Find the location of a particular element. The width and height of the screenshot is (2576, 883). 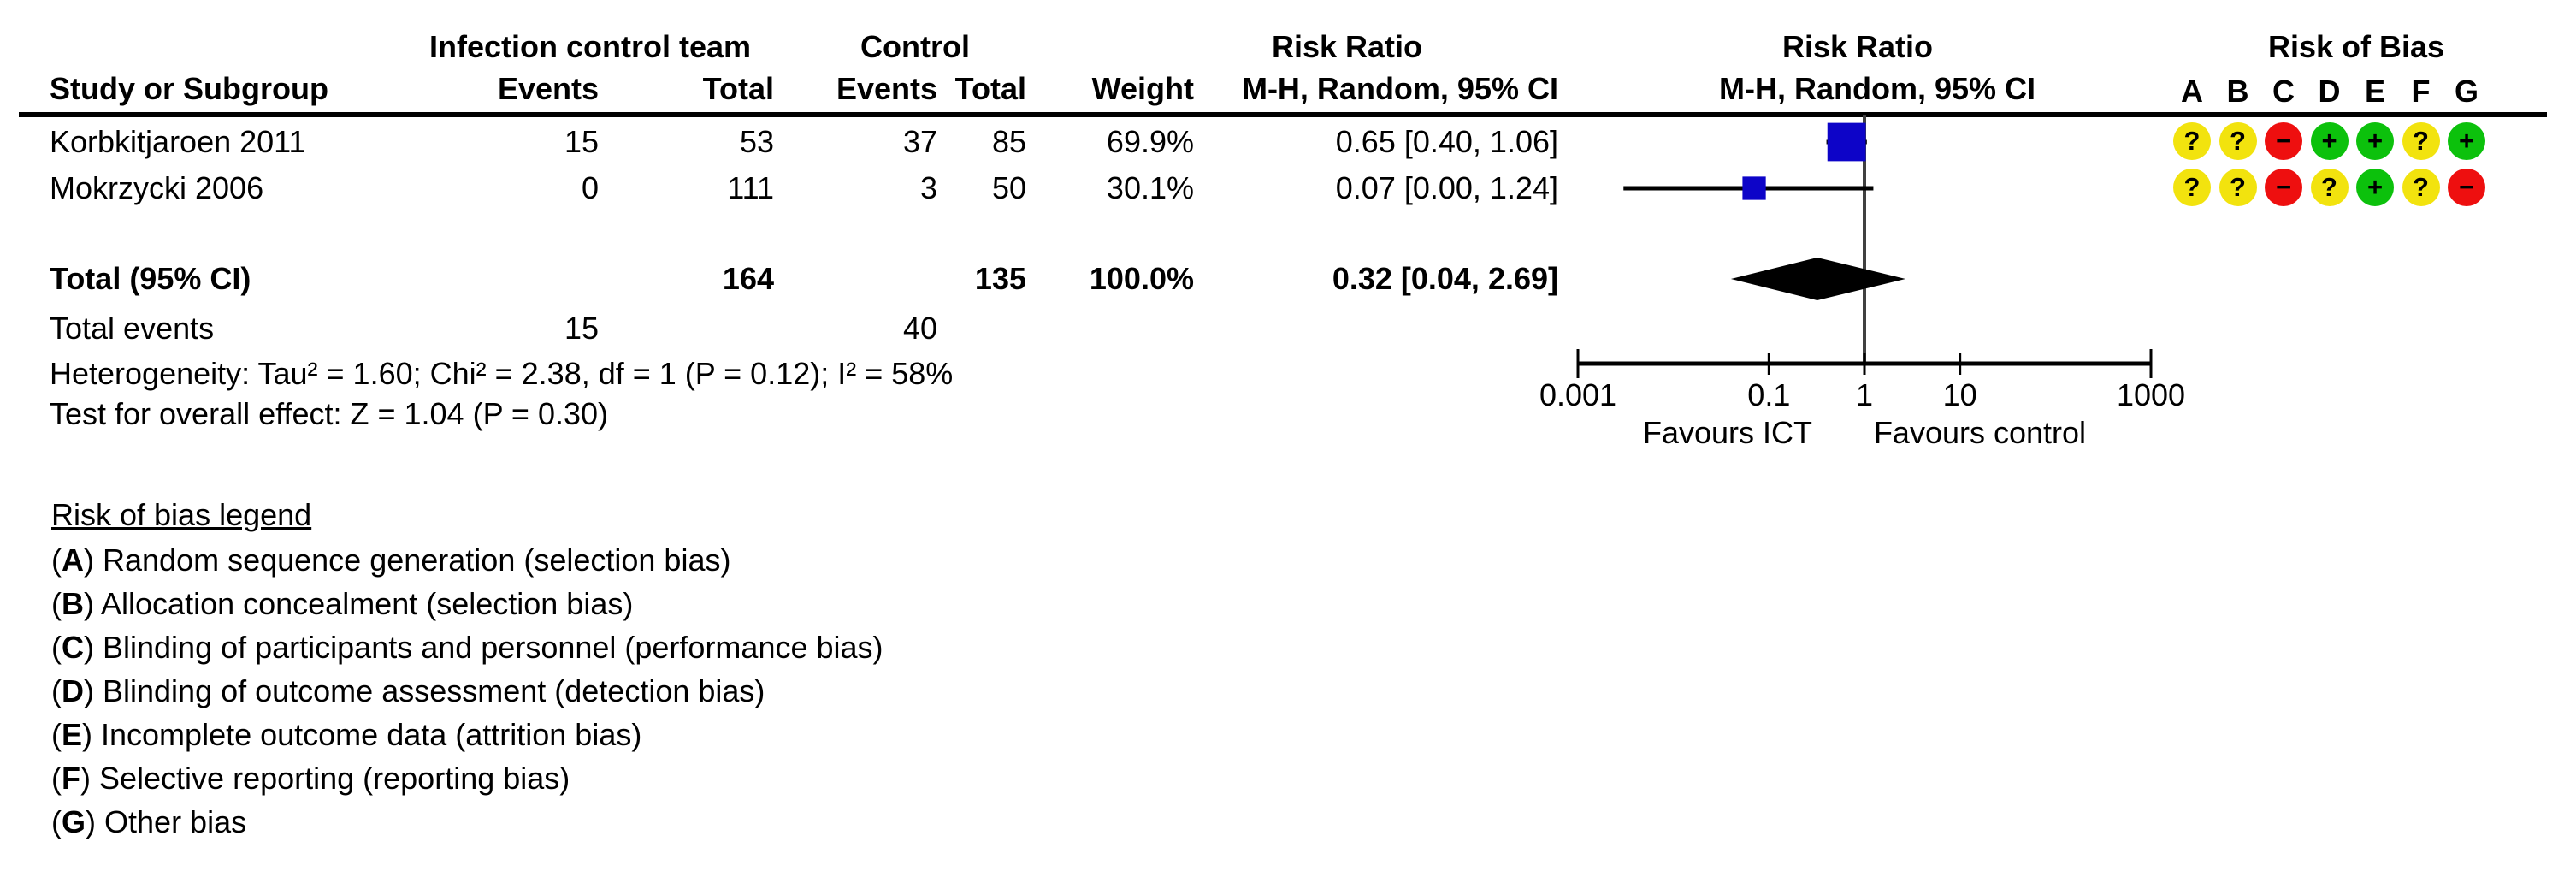

study-name: Mokrzycki 2006 is located at coordinates (157, 187).